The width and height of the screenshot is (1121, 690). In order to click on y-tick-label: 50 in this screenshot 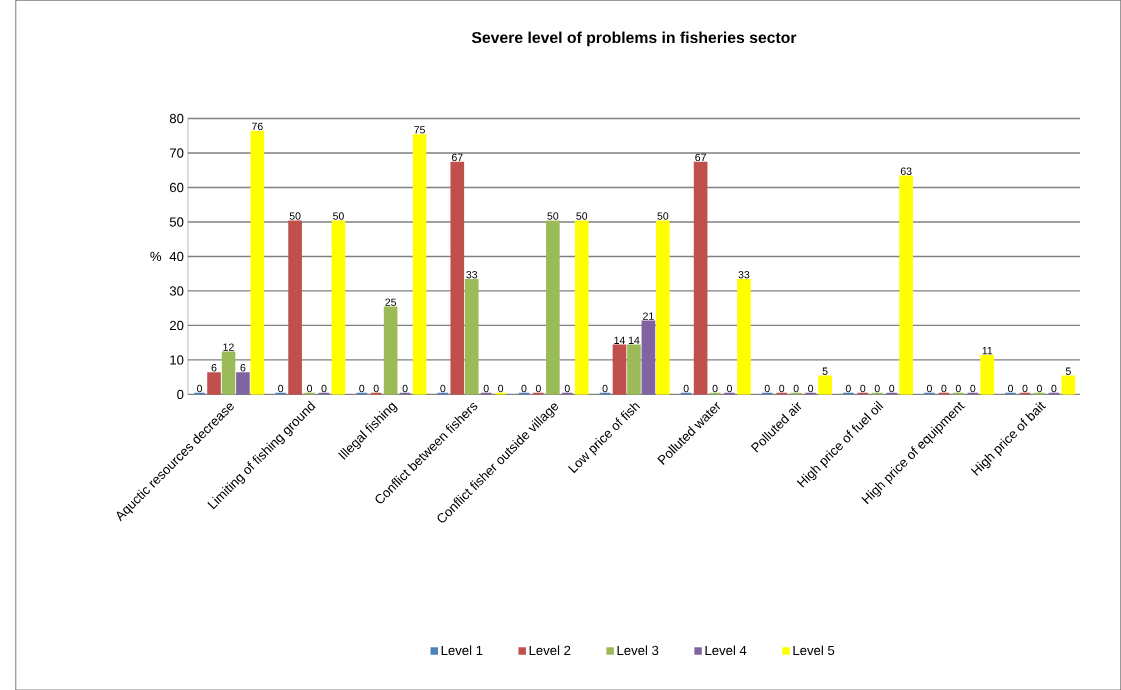, I will do `click(176, 222)`.